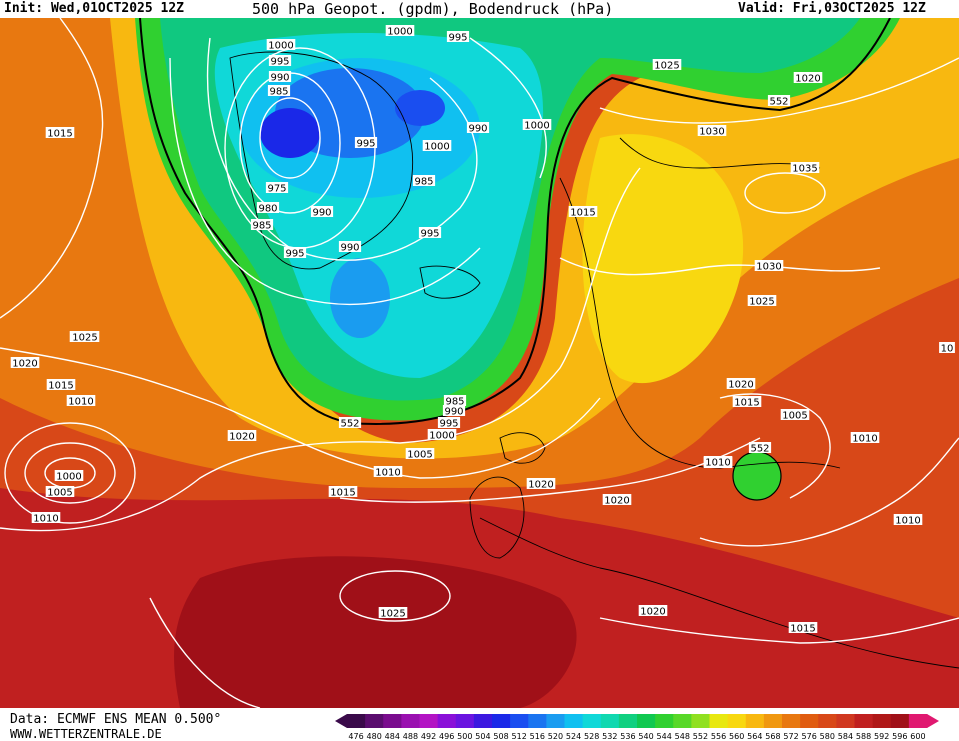  I want to click on scale-tick-label: 564, so click(754, 736).